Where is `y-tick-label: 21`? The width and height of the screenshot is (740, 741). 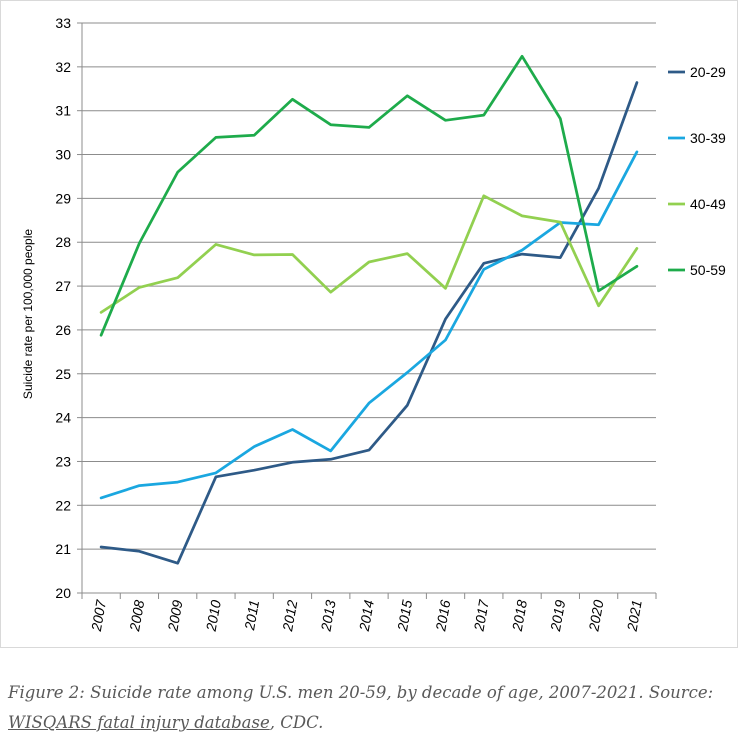
y-tick-label: 21 is located at coordinates (63, 549).